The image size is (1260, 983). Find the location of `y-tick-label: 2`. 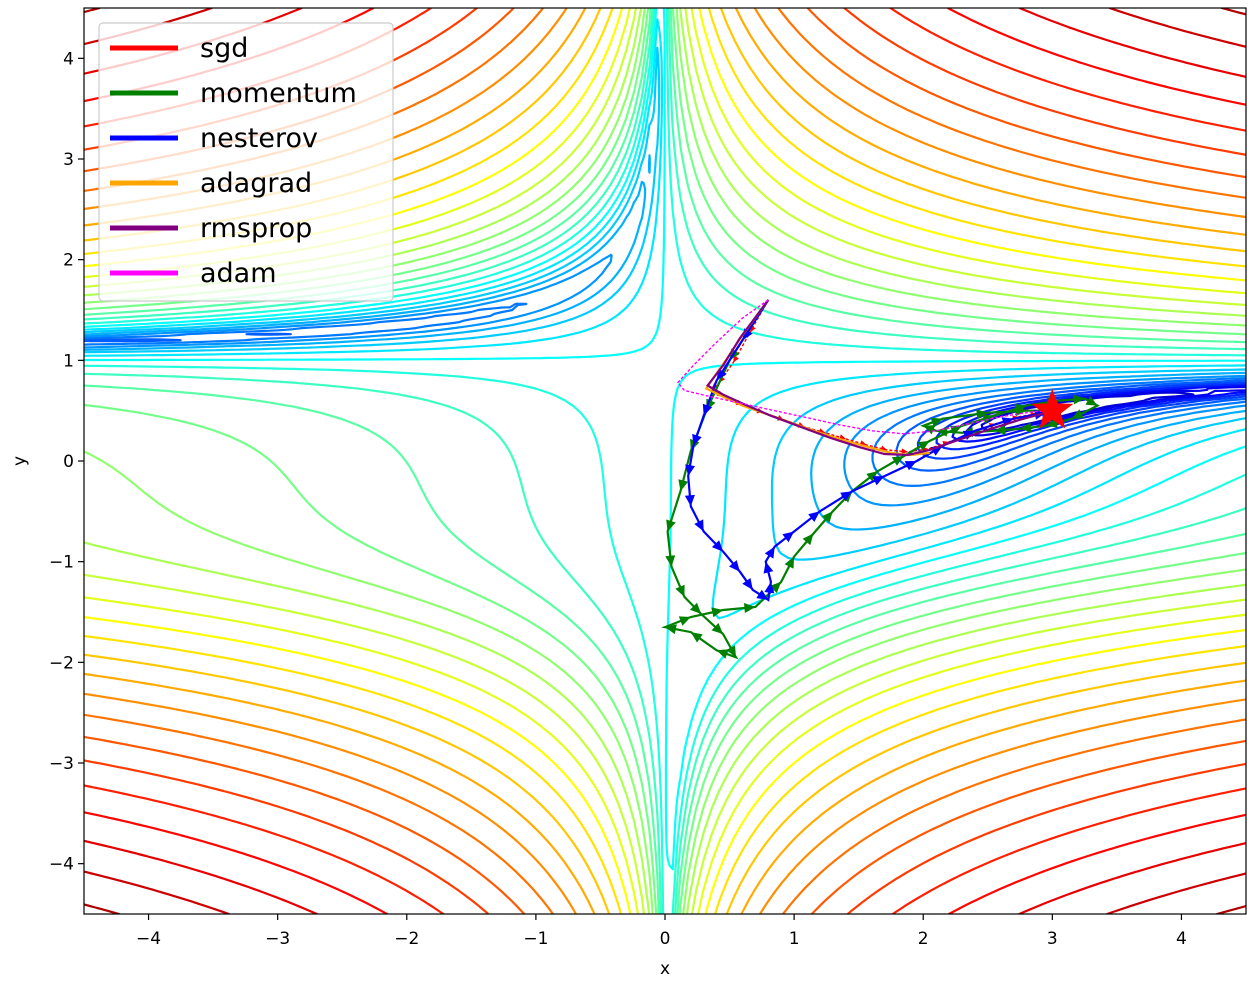

y-tick-label: 2 is located at coordinates (68, 261).